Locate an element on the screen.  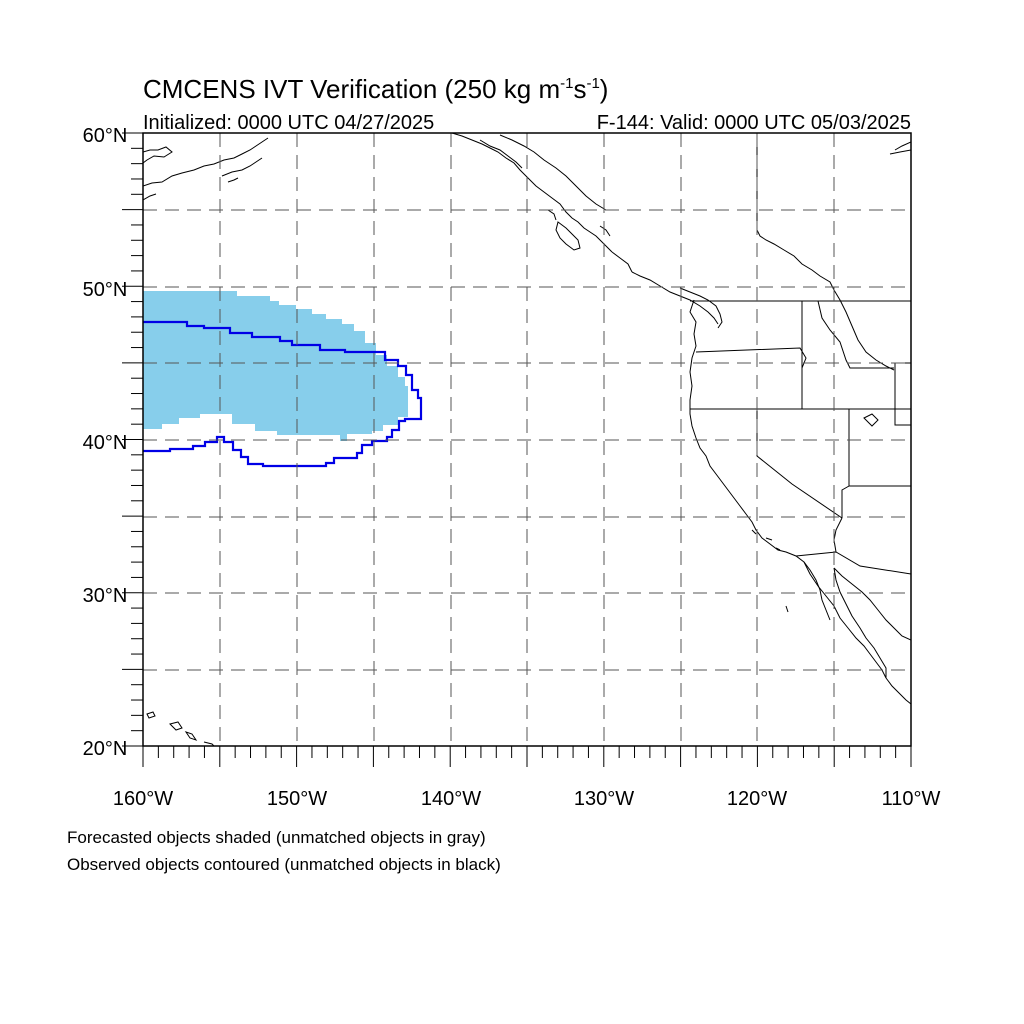
y-label-60n: 60°N is located at coordinates (105, 136).